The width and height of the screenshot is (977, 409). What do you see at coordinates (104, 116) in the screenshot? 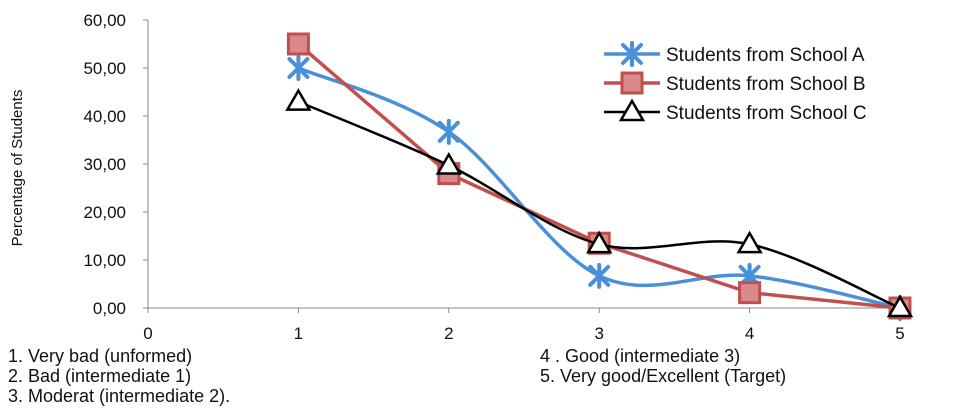
I see `y-tick-label: 40,00` at bounding box center [104, 116].